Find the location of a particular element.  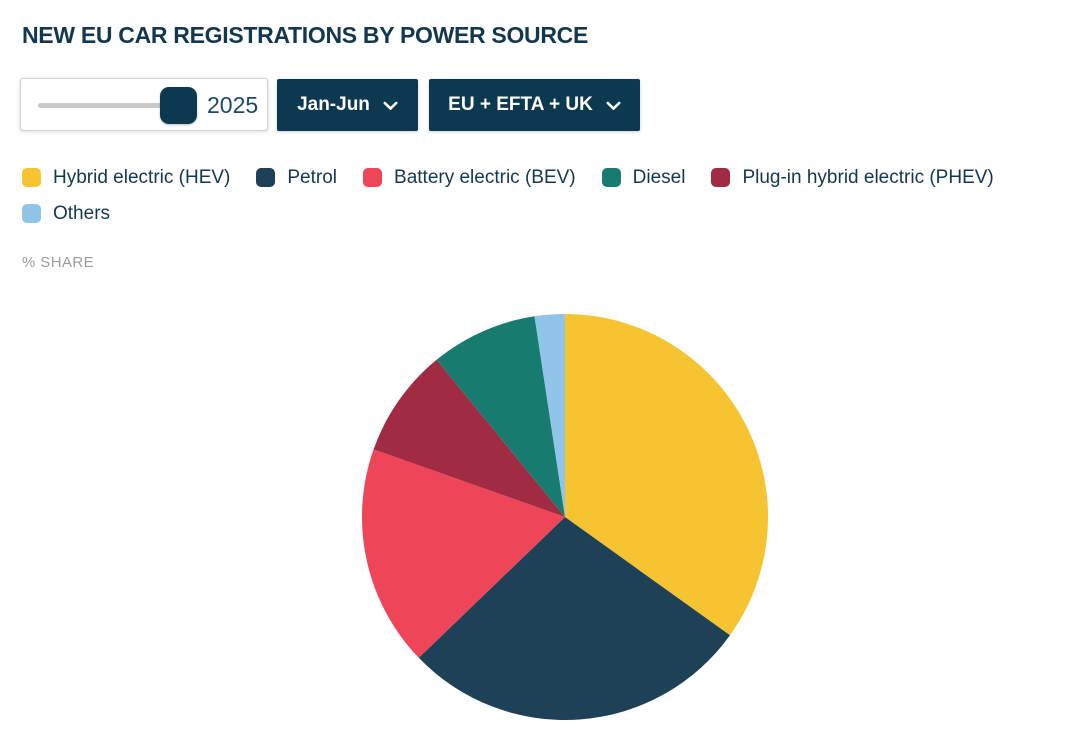

legend-label-phev: Plug-in hybrid electric (PHEV) is located at coordinates (868, 177).